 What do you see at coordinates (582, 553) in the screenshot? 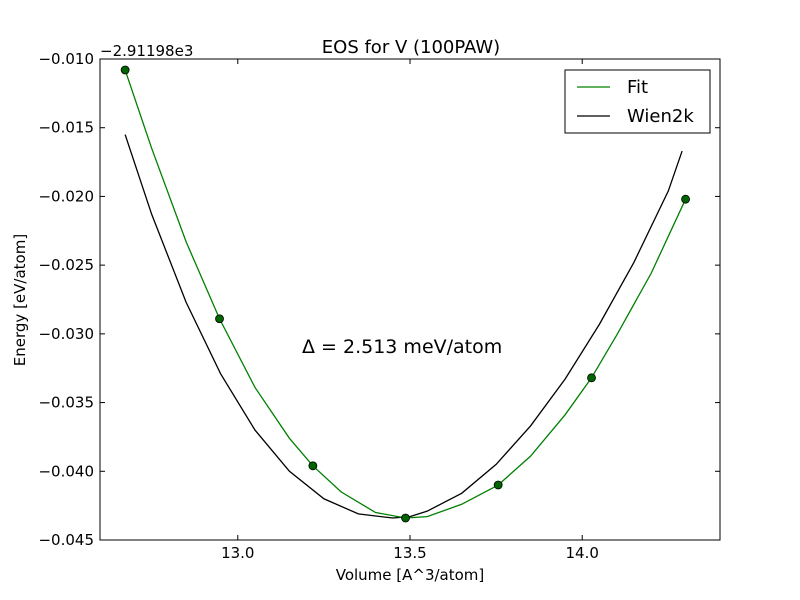
I see `x-tick-label: 14.0` at bounding box center [582, 553].